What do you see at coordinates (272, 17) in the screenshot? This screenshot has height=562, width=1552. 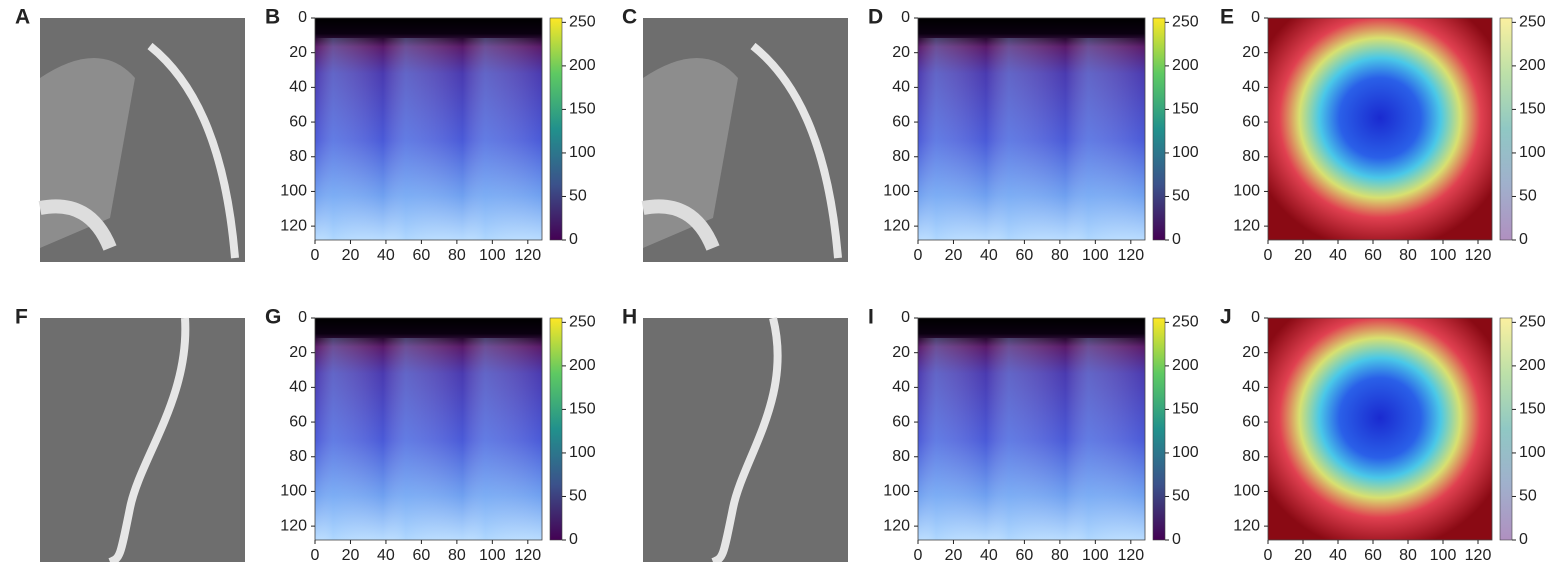 I see `panel-label: B` at bounding box center [272, 17].